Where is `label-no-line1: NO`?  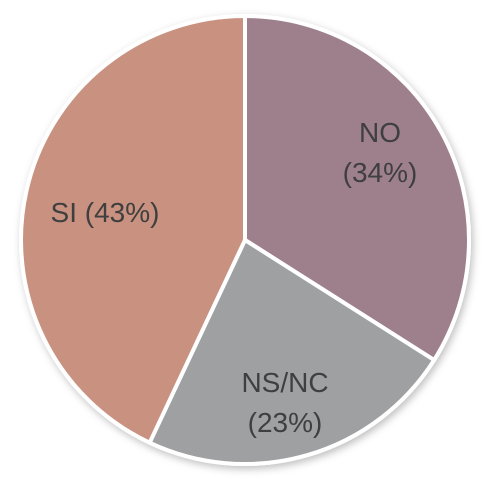 label-no-line1: NO is located at coordinates (380, 132).